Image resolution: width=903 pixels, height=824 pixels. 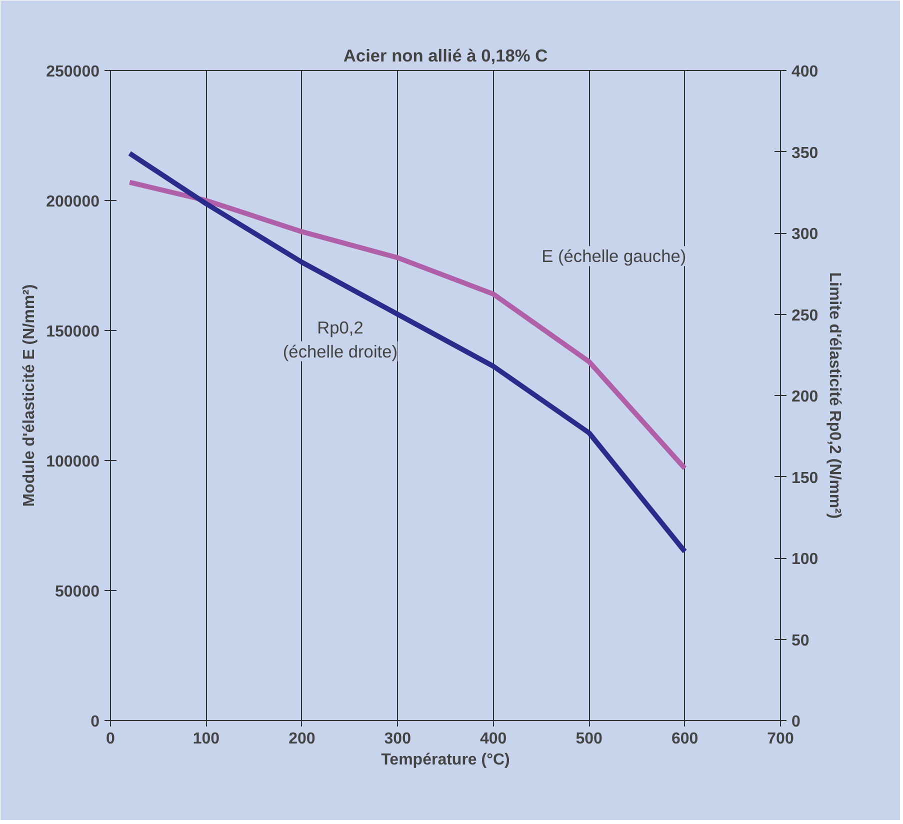 What do you see at coordinates (340, 339) in the screenshot?
I see `series-label: Rp0,2 (échelle droite)` at bounding box center [340, 339].